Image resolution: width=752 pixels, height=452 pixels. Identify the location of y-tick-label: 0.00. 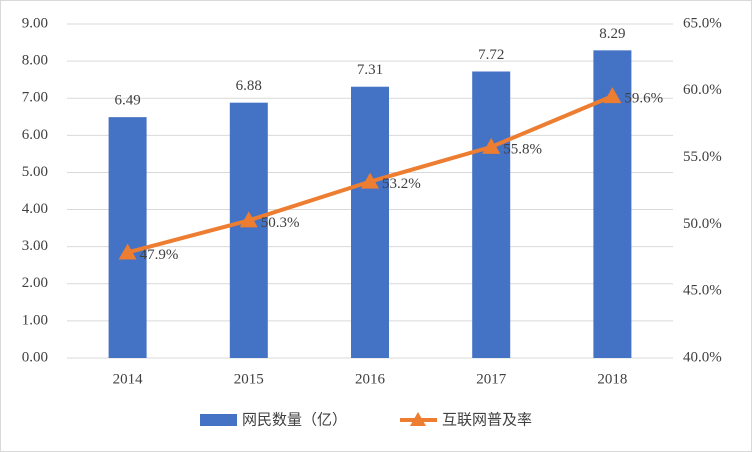
(35, 357).